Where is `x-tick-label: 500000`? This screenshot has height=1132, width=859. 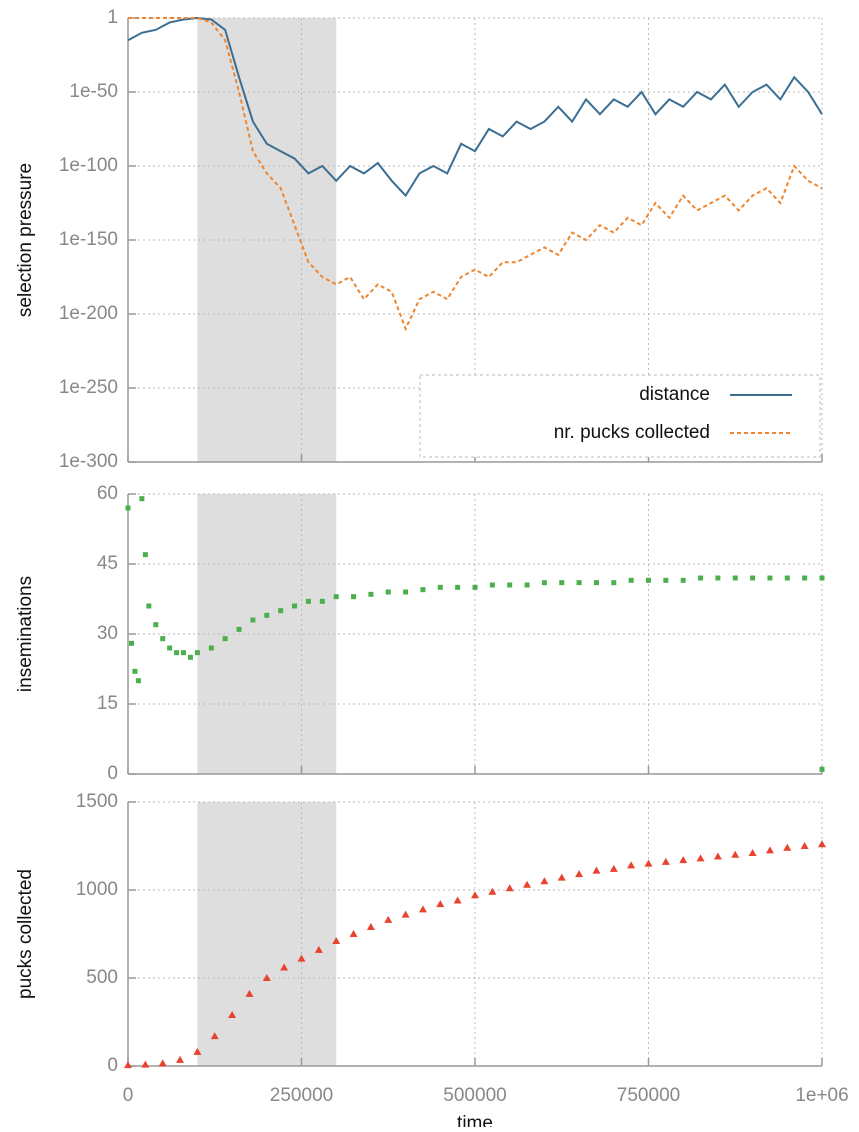 x-tick-label: 500000 is located at coordinates (474, 1095).